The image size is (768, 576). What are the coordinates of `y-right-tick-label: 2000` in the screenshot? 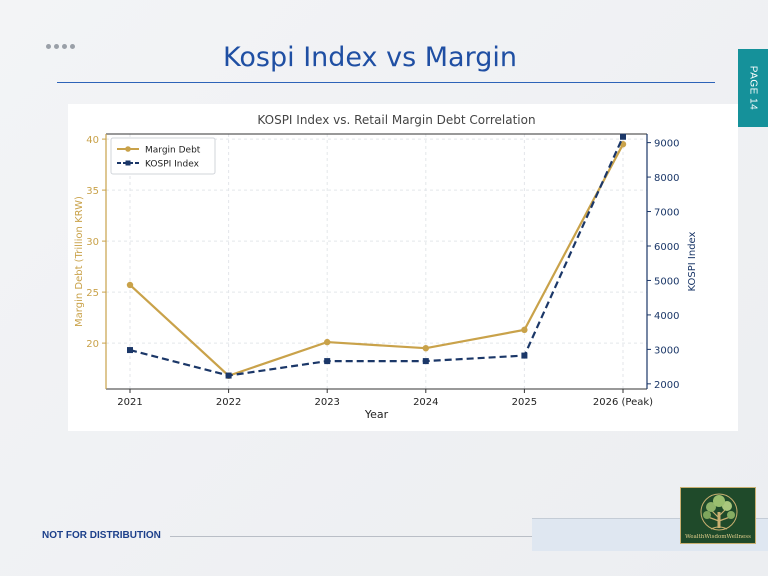 It's located at (666, 385).